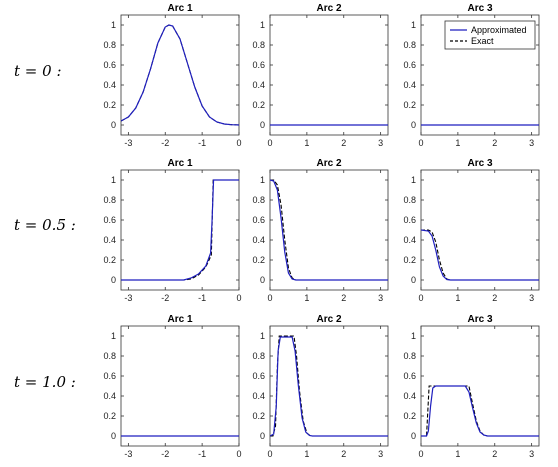 This screenshot has width=558, height=467. I want to click on panel-row2-col2: Arc 3 0 0.2 0.4 0.6 0.8 1 0 1 2 3, so click(471, 386).